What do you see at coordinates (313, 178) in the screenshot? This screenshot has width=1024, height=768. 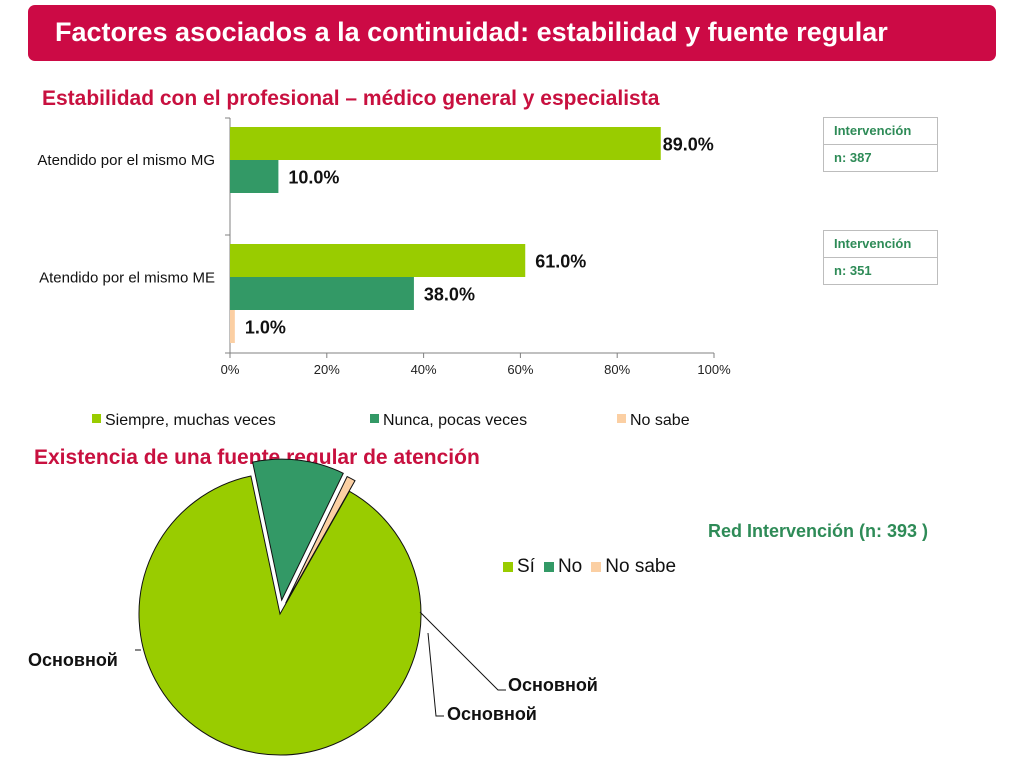 I see `bar-data-label: 10.0%` at bounding box center [313, 178].